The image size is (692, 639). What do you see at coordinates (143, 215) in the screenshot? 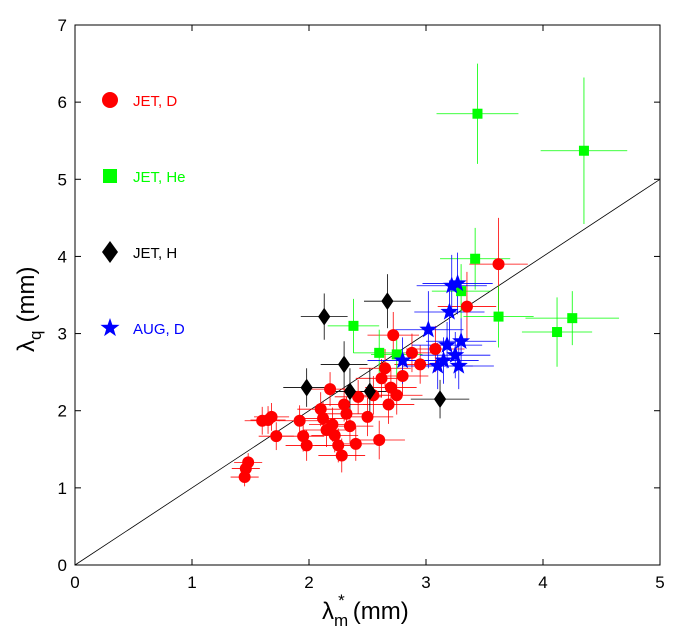
I see `legend: JET, D JET, He JET, H AUG, D` at bounding box center [143, 215].